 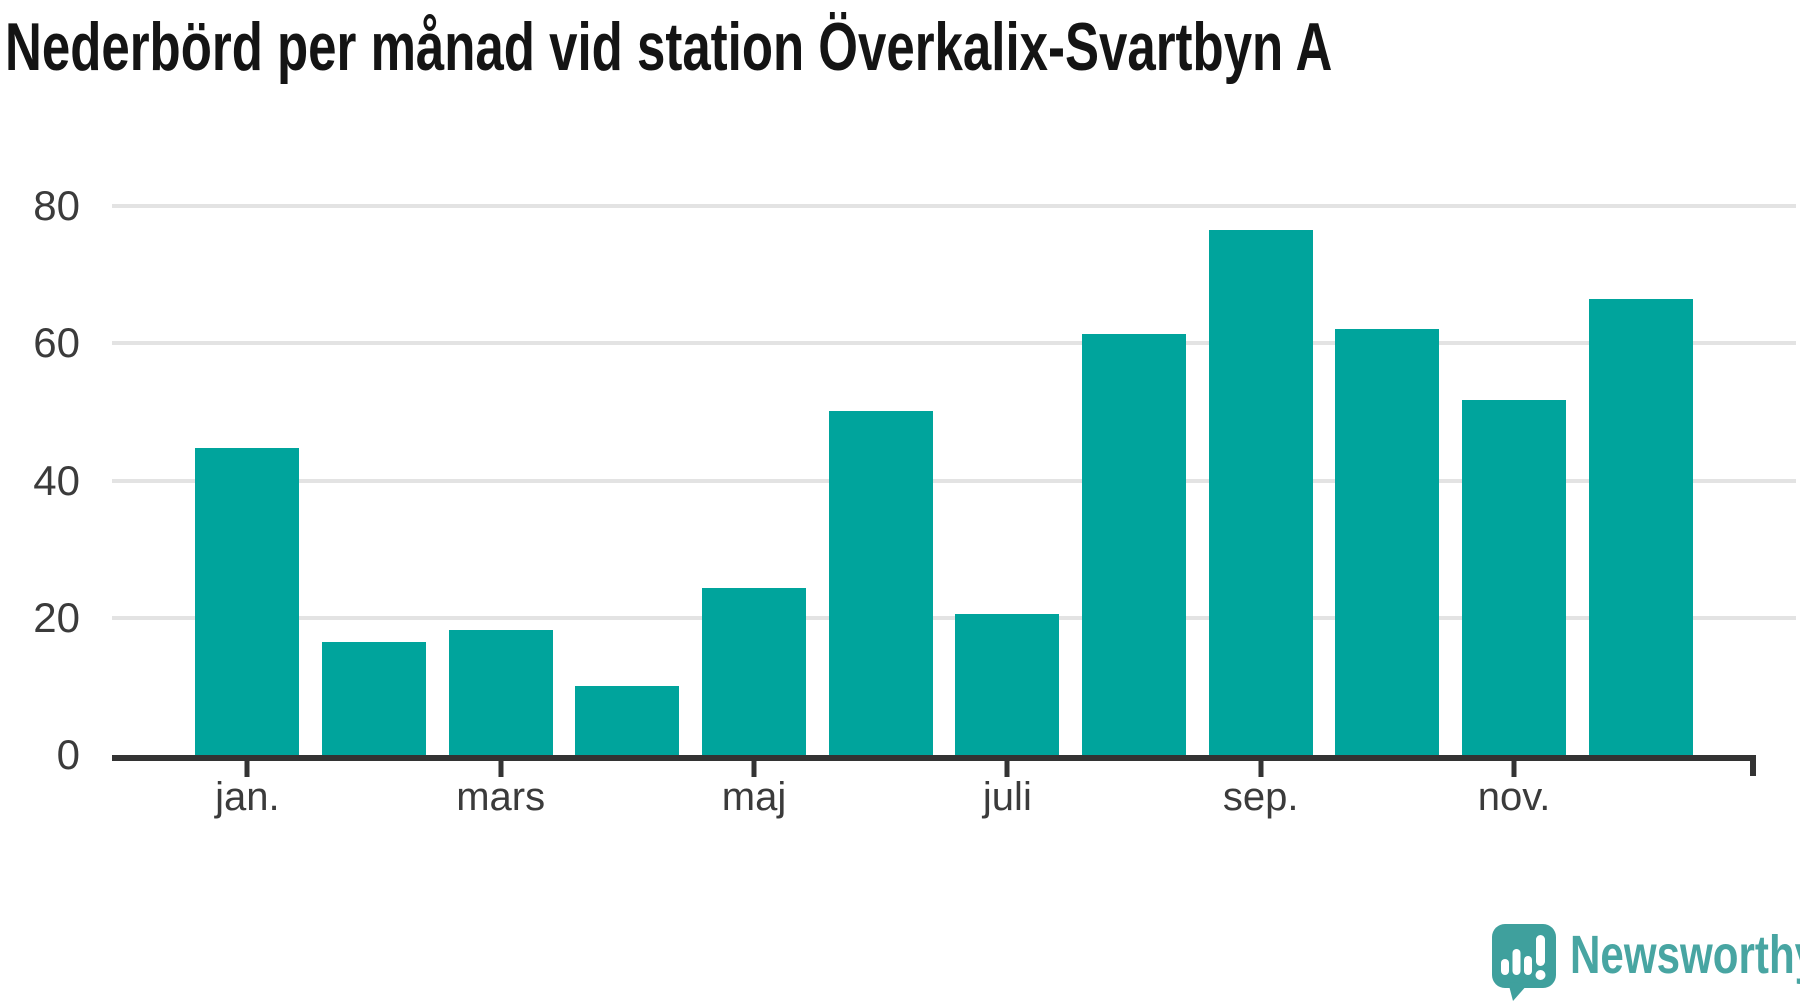 I want to click on bar-slot-mars, so click(x=500, y=480).